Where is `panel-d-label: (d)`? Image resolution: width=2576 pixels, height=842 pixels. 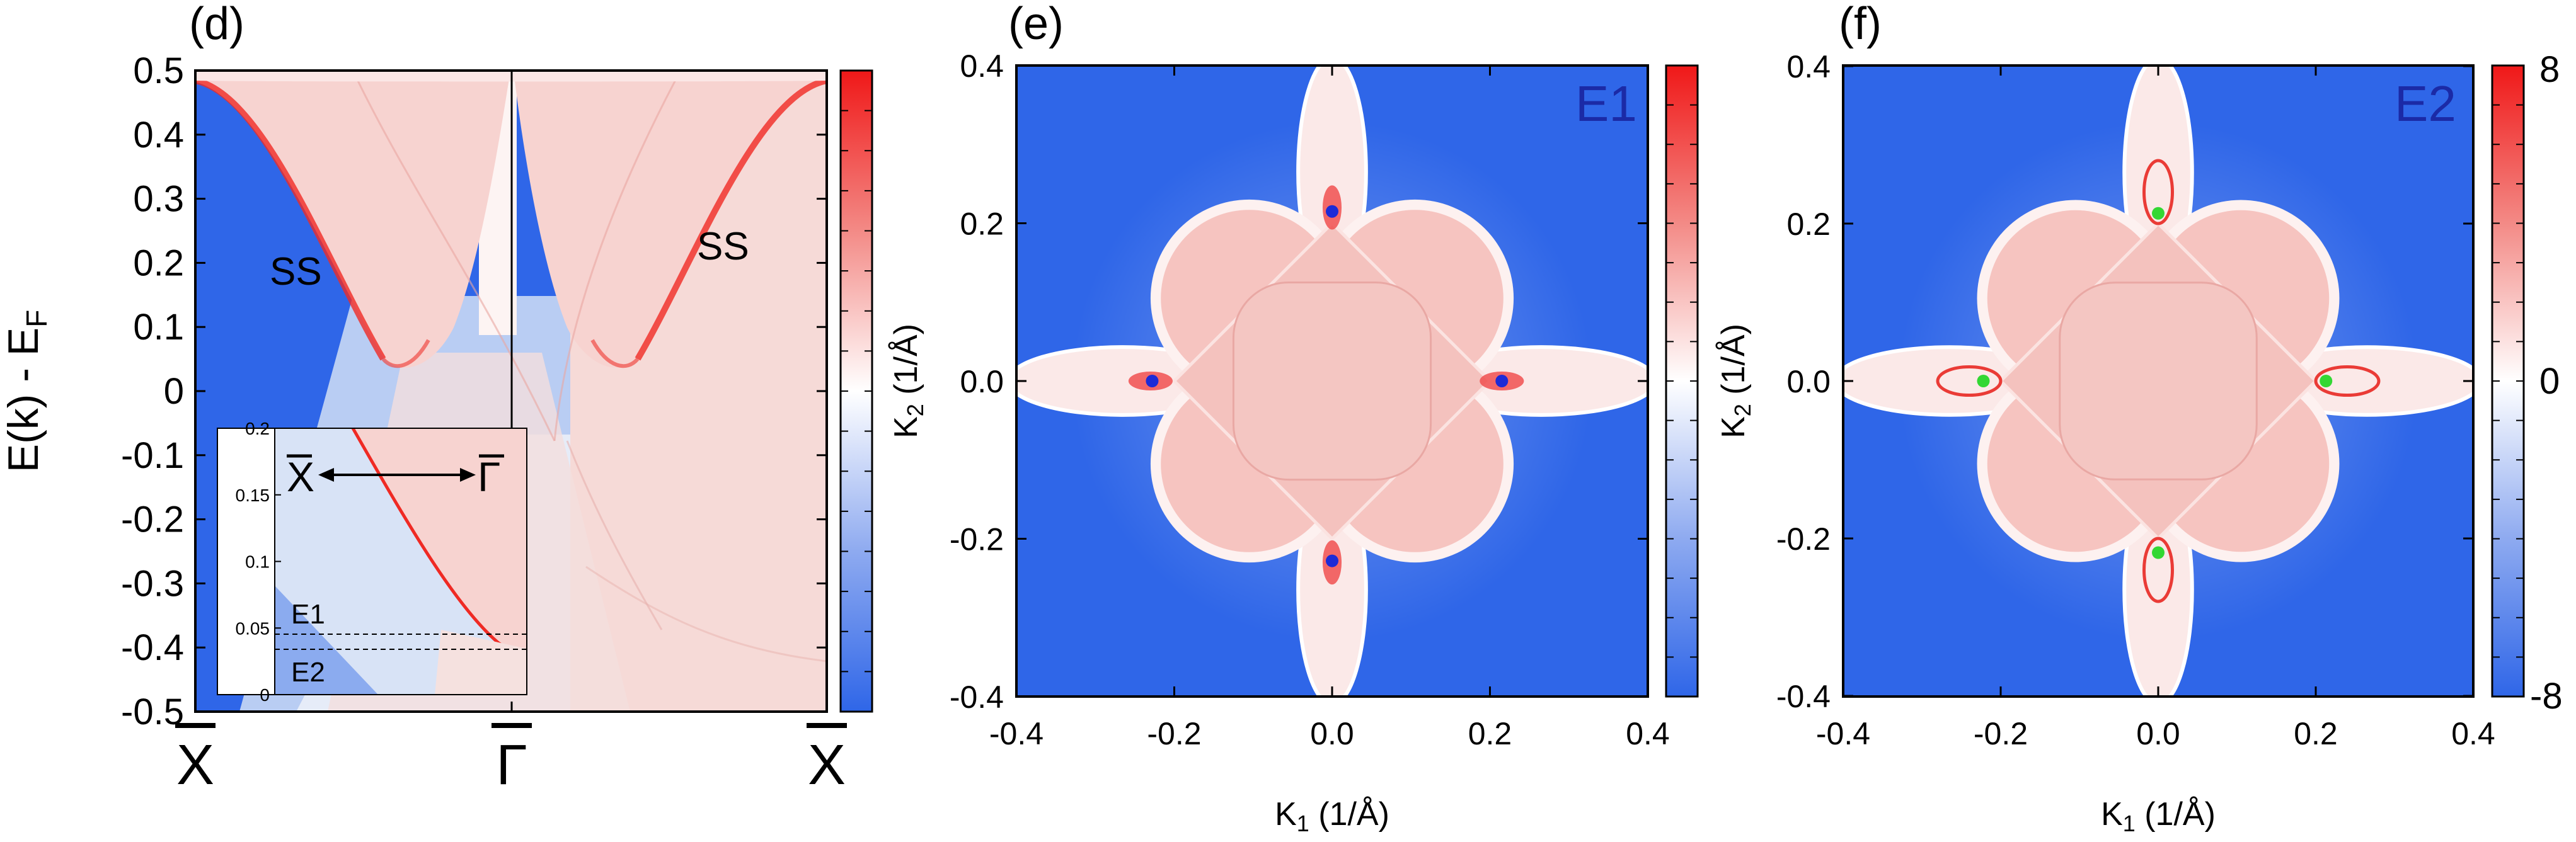
panel-d-label: (d) is located at coordinates (216, 24).